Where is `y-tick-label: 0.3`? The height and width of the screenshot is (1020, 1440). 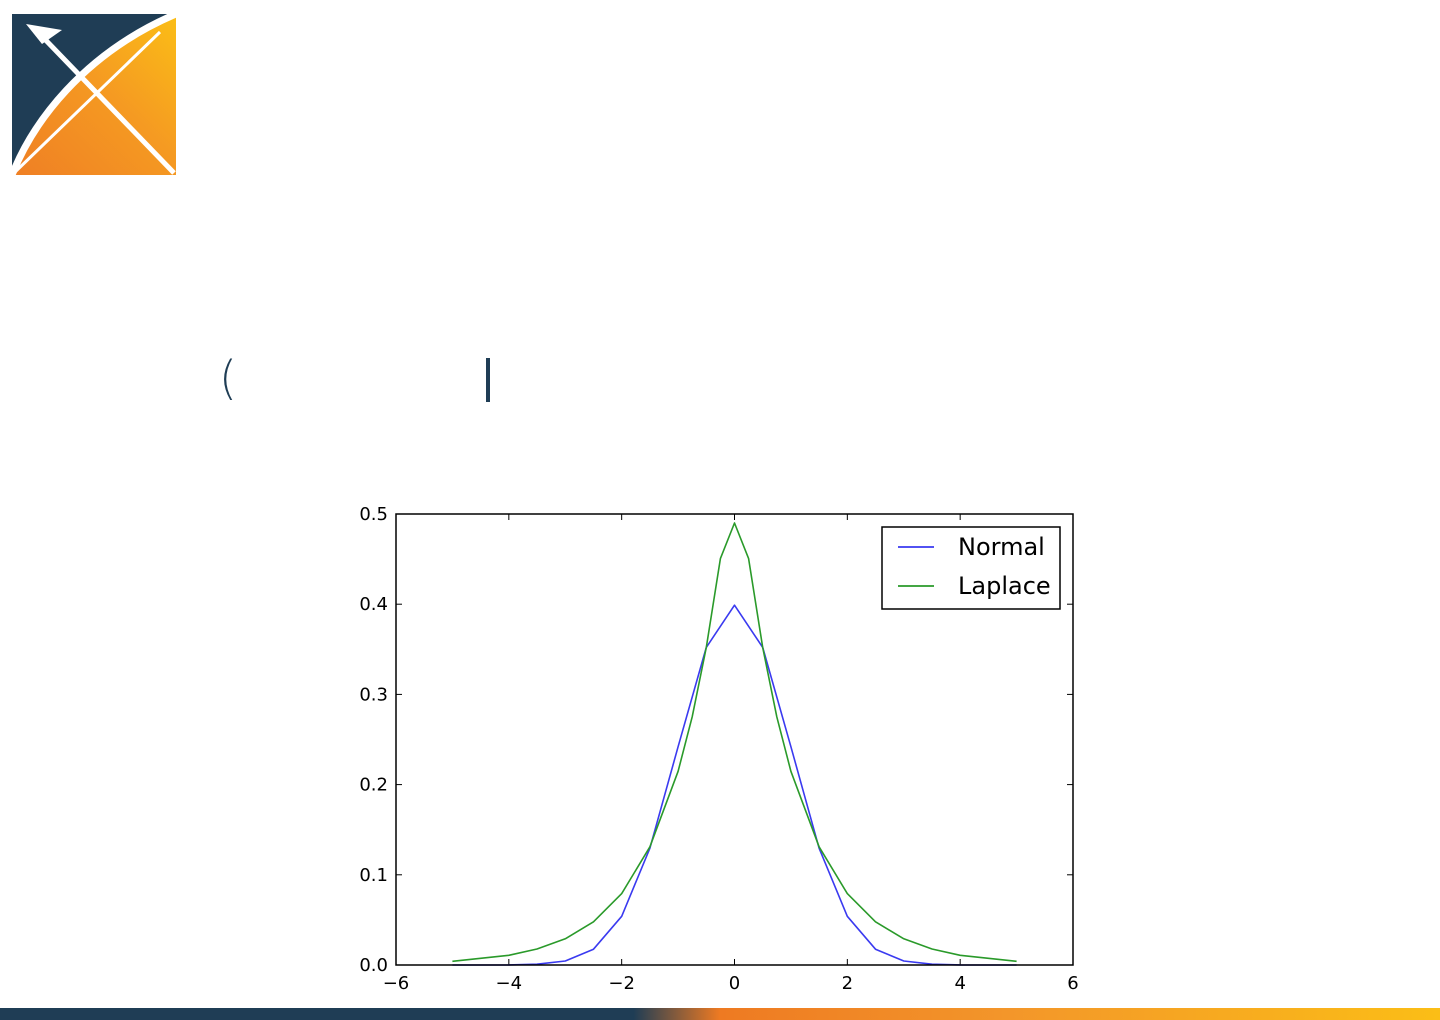
y-tick-label: 0.3 is located at coordinates (373, 694).